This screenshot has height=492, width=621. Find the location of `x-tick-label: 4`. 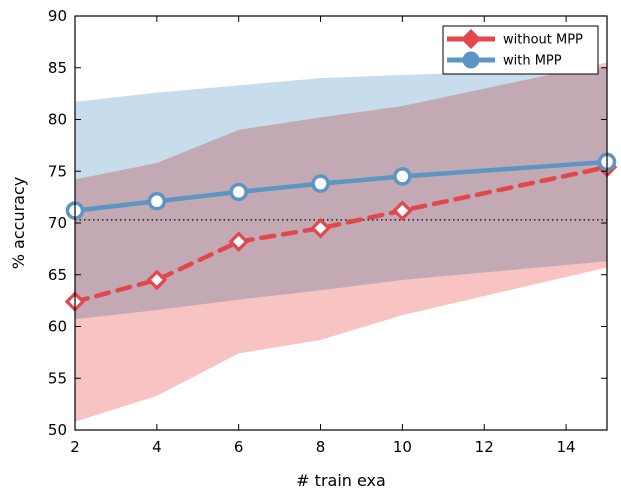

x-tick-label: 4 is located at coordinates (157, 447).